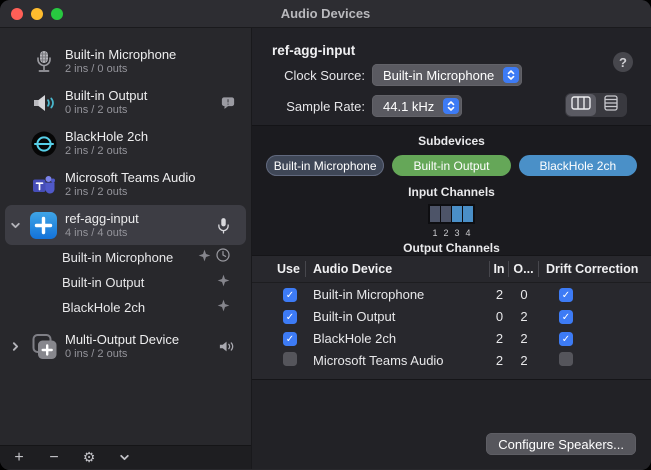  Describe the element at coordinates (451, 294) in the screenshot. I see `table-row: Built-in Microphone 2 0` at that location.